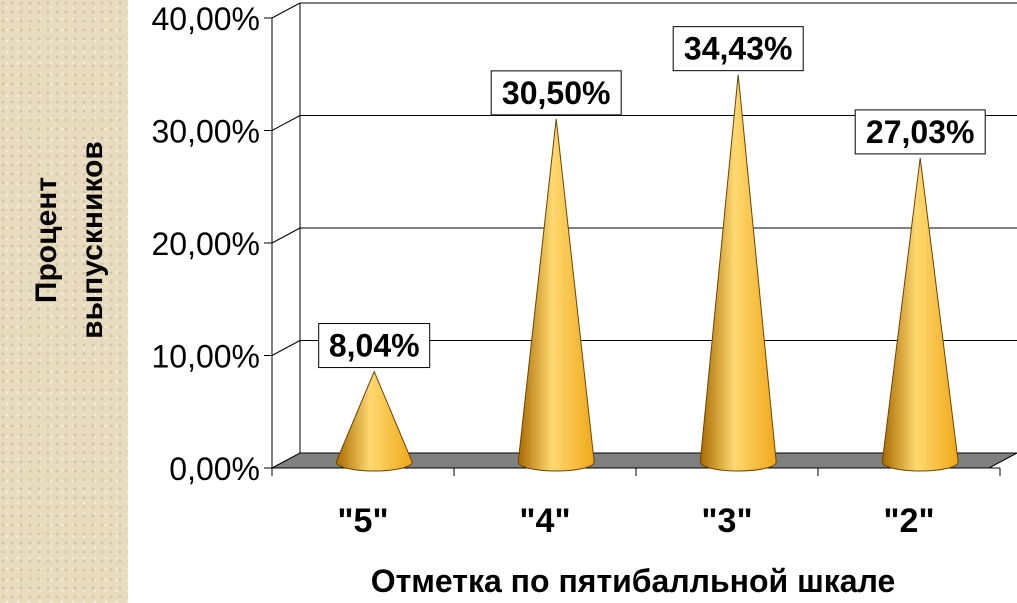 This screenshot has height=603, width=1017. I want to click on data-label: 8,04%, so click(374, 346).